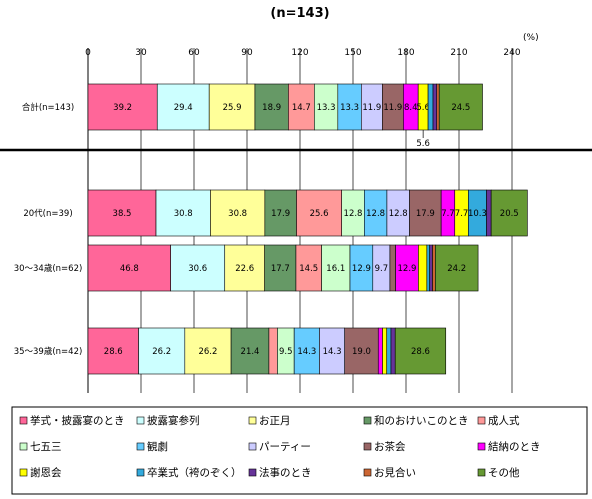 Image resolution: width=592 pixels, height=499 pixels. What do you see at coordinates (46, 472) in the screenshot?
I see `legend-label: 謝恩会` at bounding box center [46, 472].